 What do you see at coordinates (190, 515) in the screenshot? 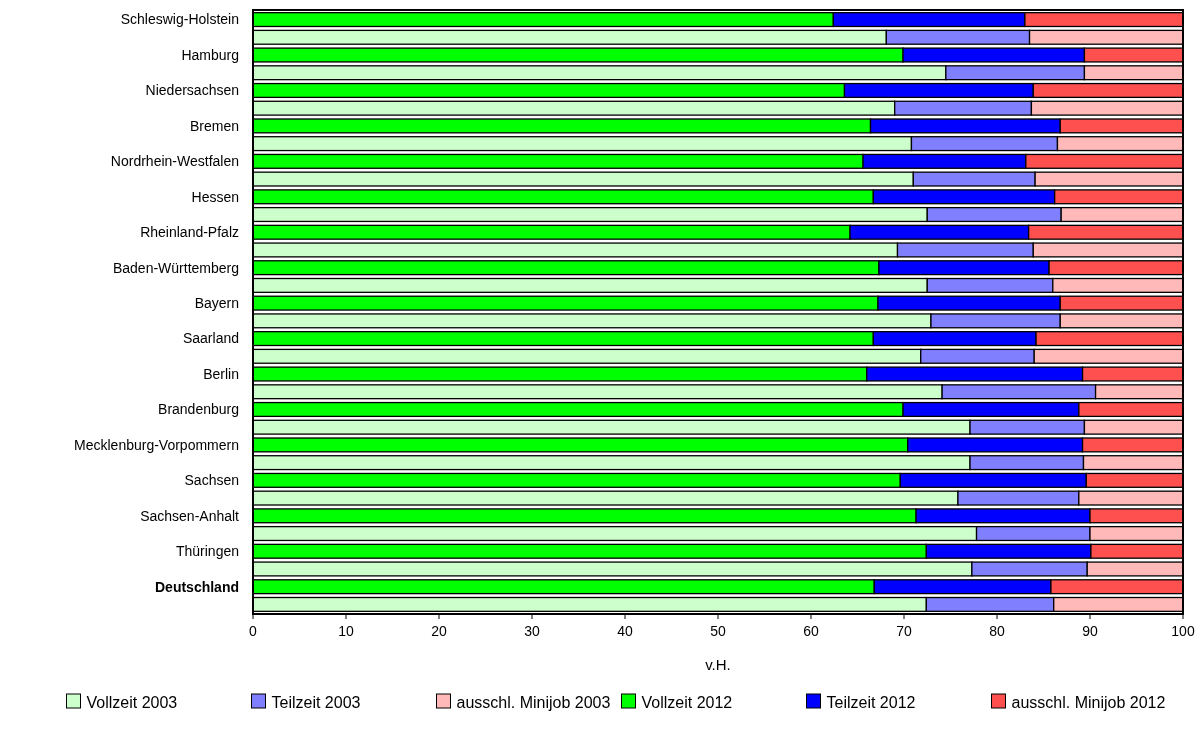
I see `y-tick-label: Sachsen-Anhalt` at bounding box center [190, 515].